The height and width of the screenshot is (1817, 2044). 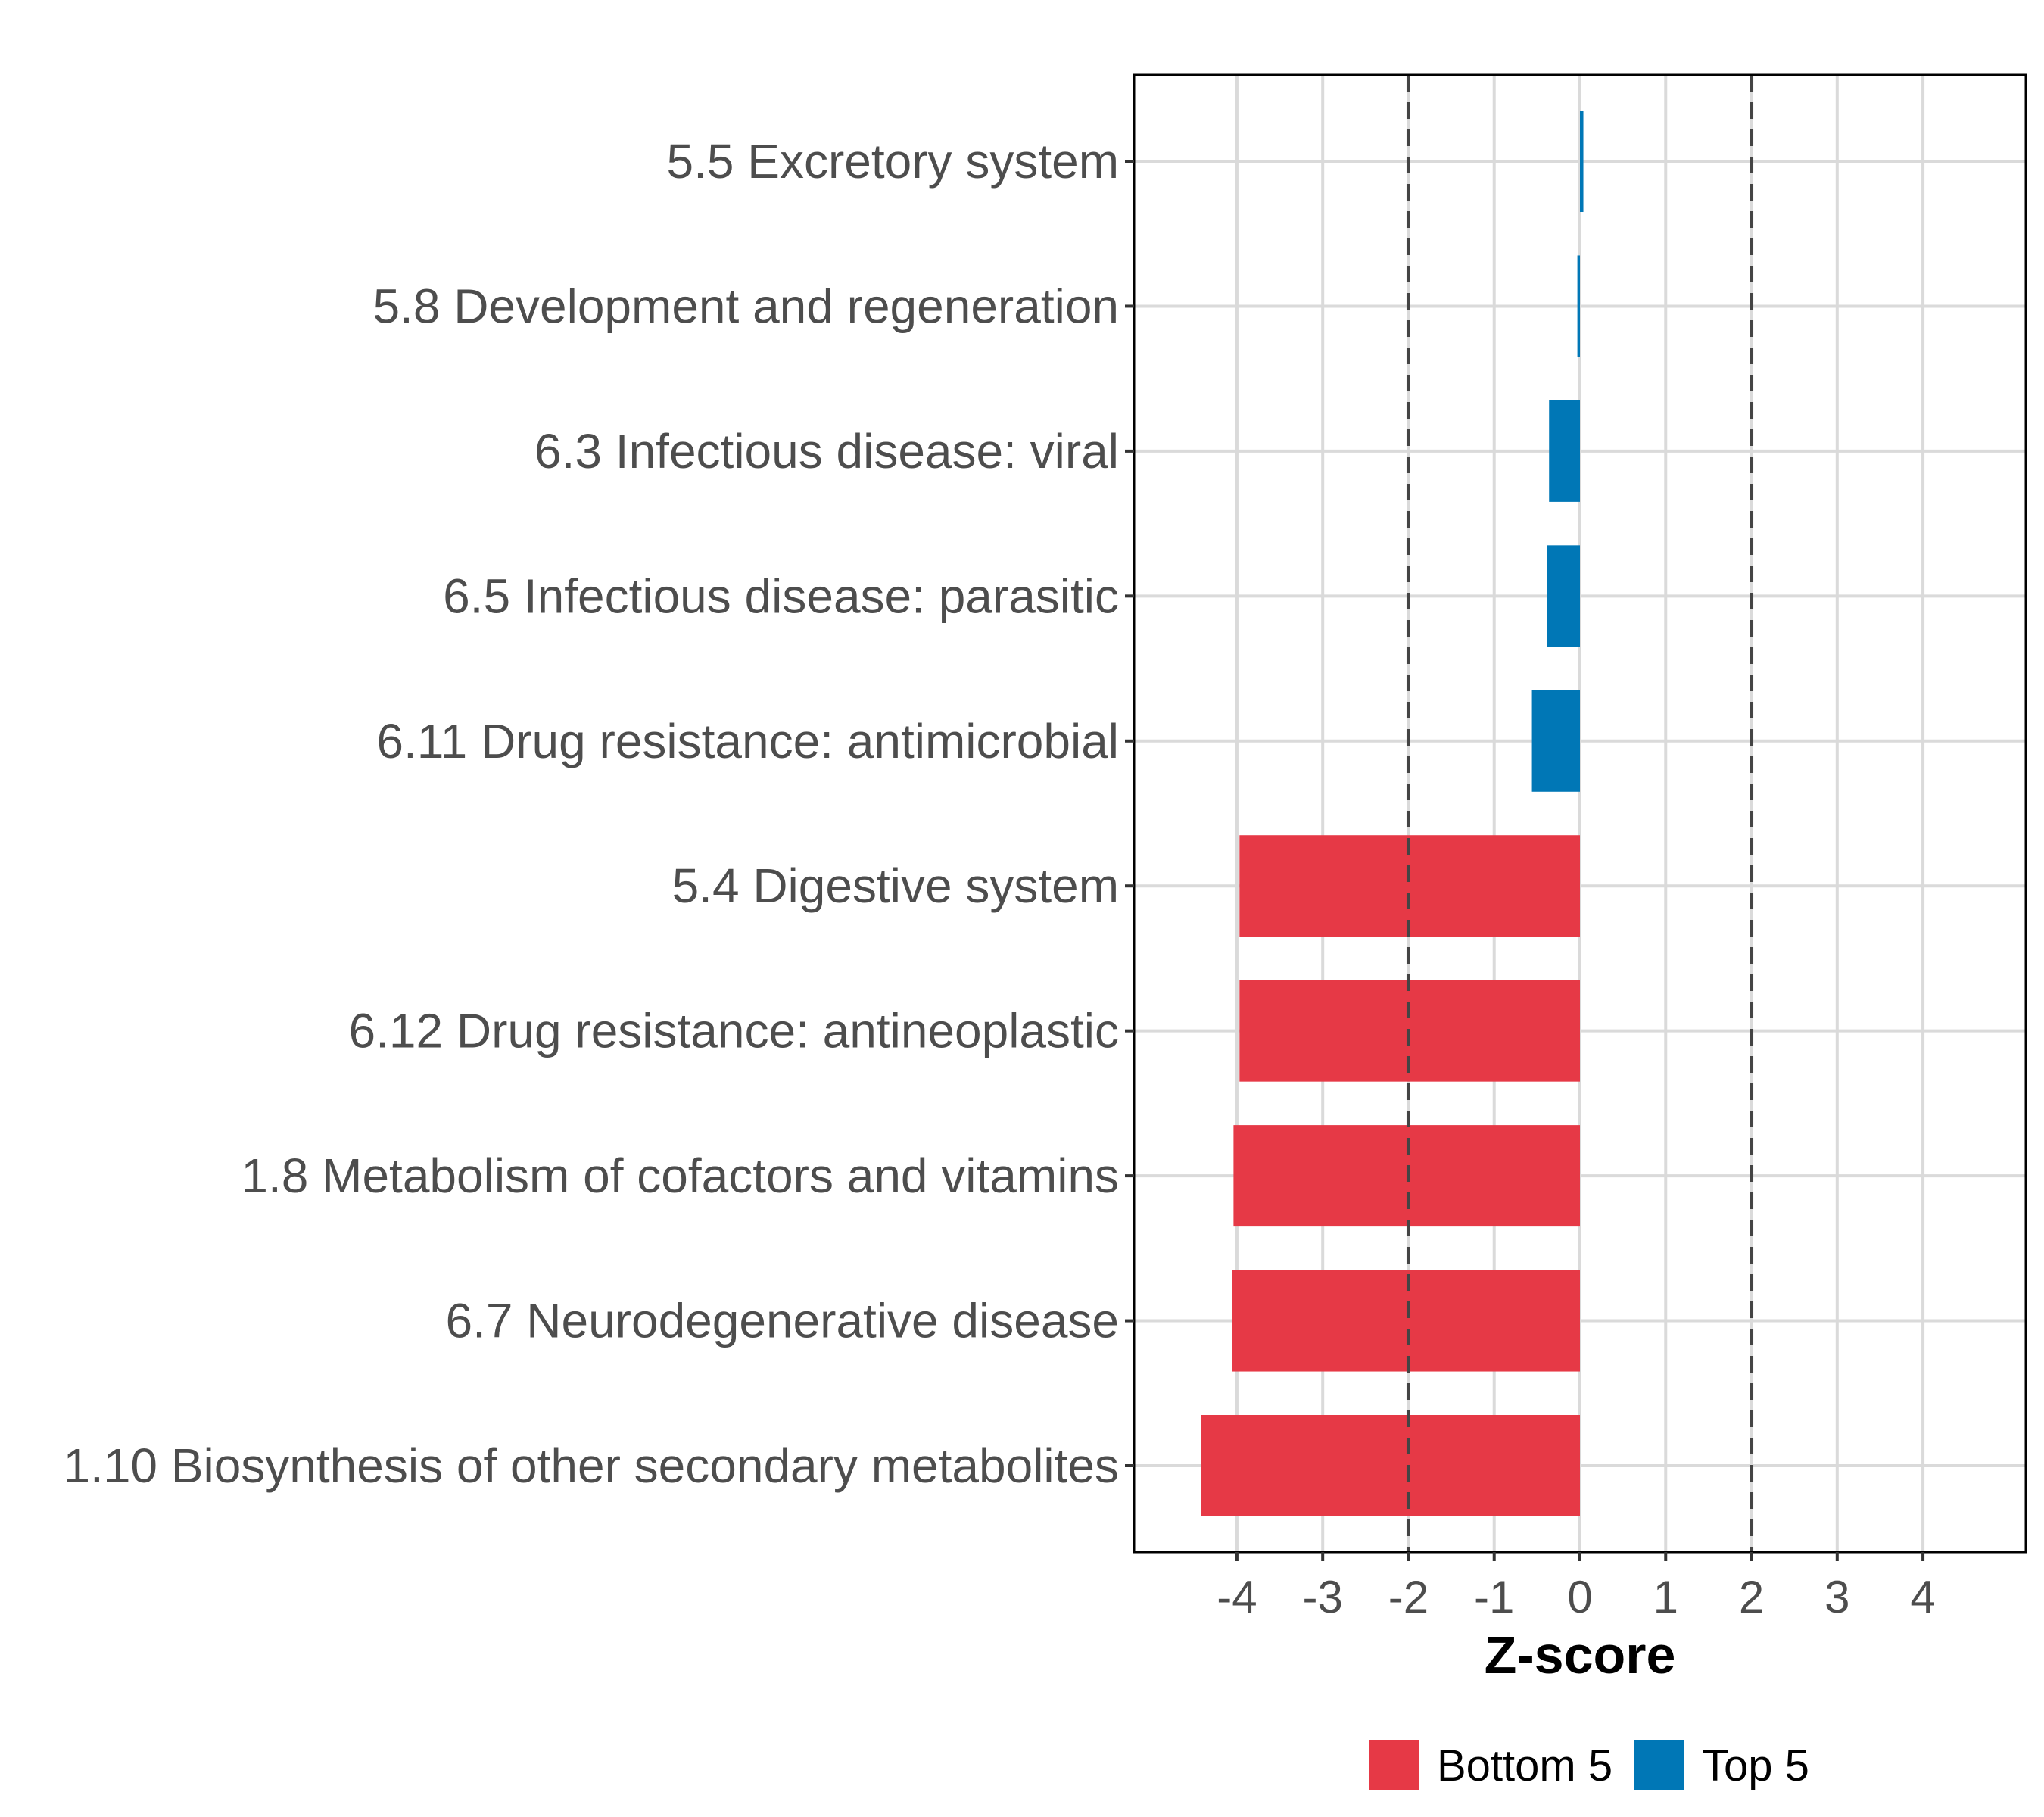 I want to click on y-tick-label: 6.7 Neurodegenerative disease, so click(x=783, y=1321).